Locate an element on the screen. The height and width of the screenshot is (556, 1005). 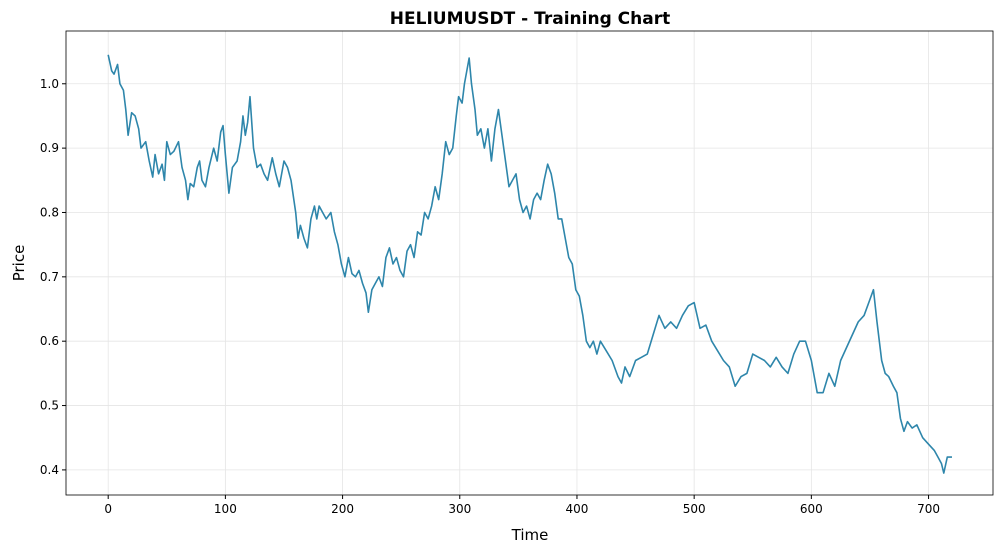
y-tick-label: 0.8 is located at coordinates (49, 212).